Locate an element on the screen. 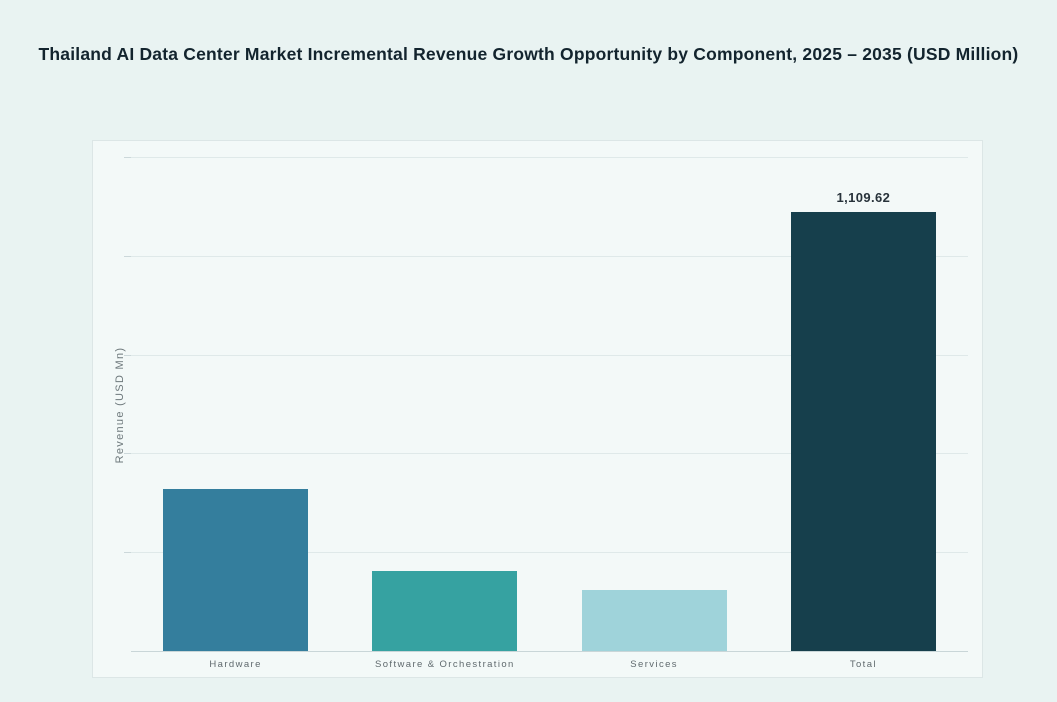  data-label-total: 1,109.62 is located at coordinates (863, 197).